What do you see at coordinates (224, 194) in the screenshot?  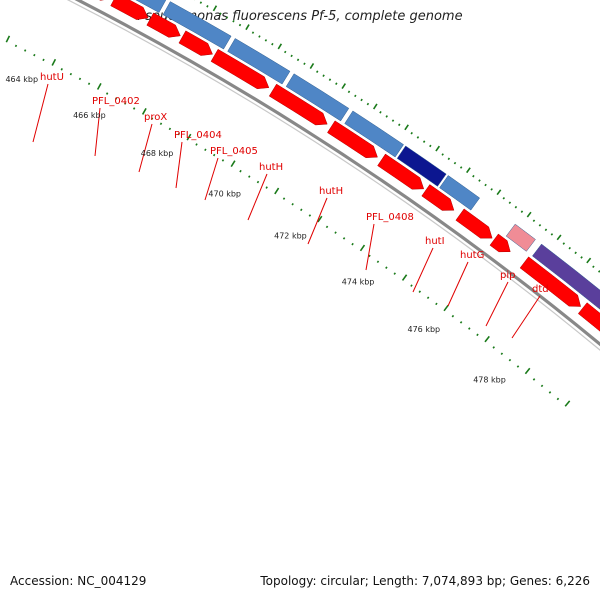 I see `tick-label: 470 kbp` at bounding box center [224, 194].